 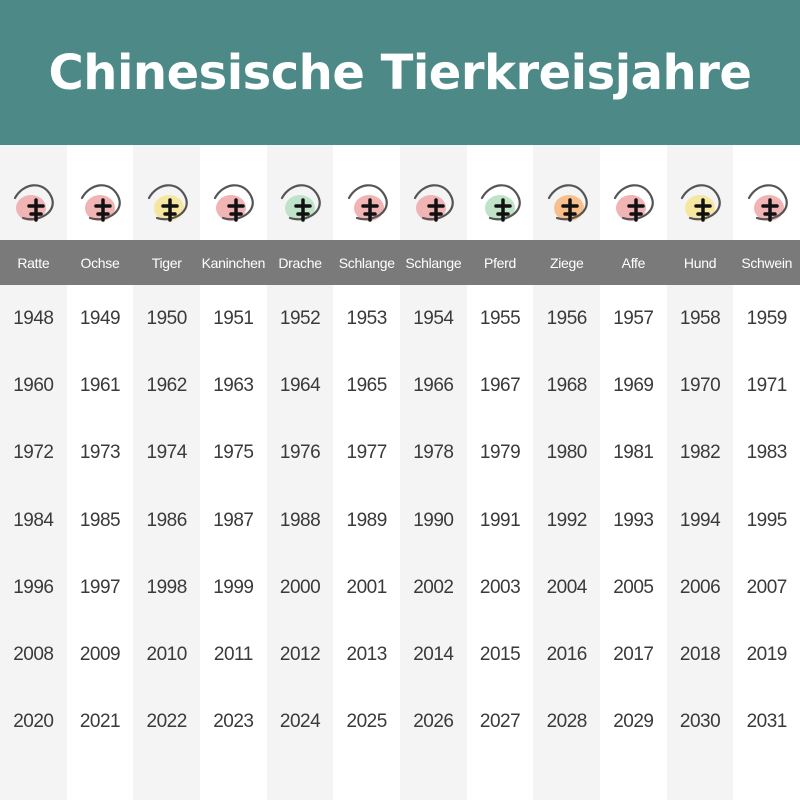 I want to click on animal-label: Pferd, so click(x=500, y=262).